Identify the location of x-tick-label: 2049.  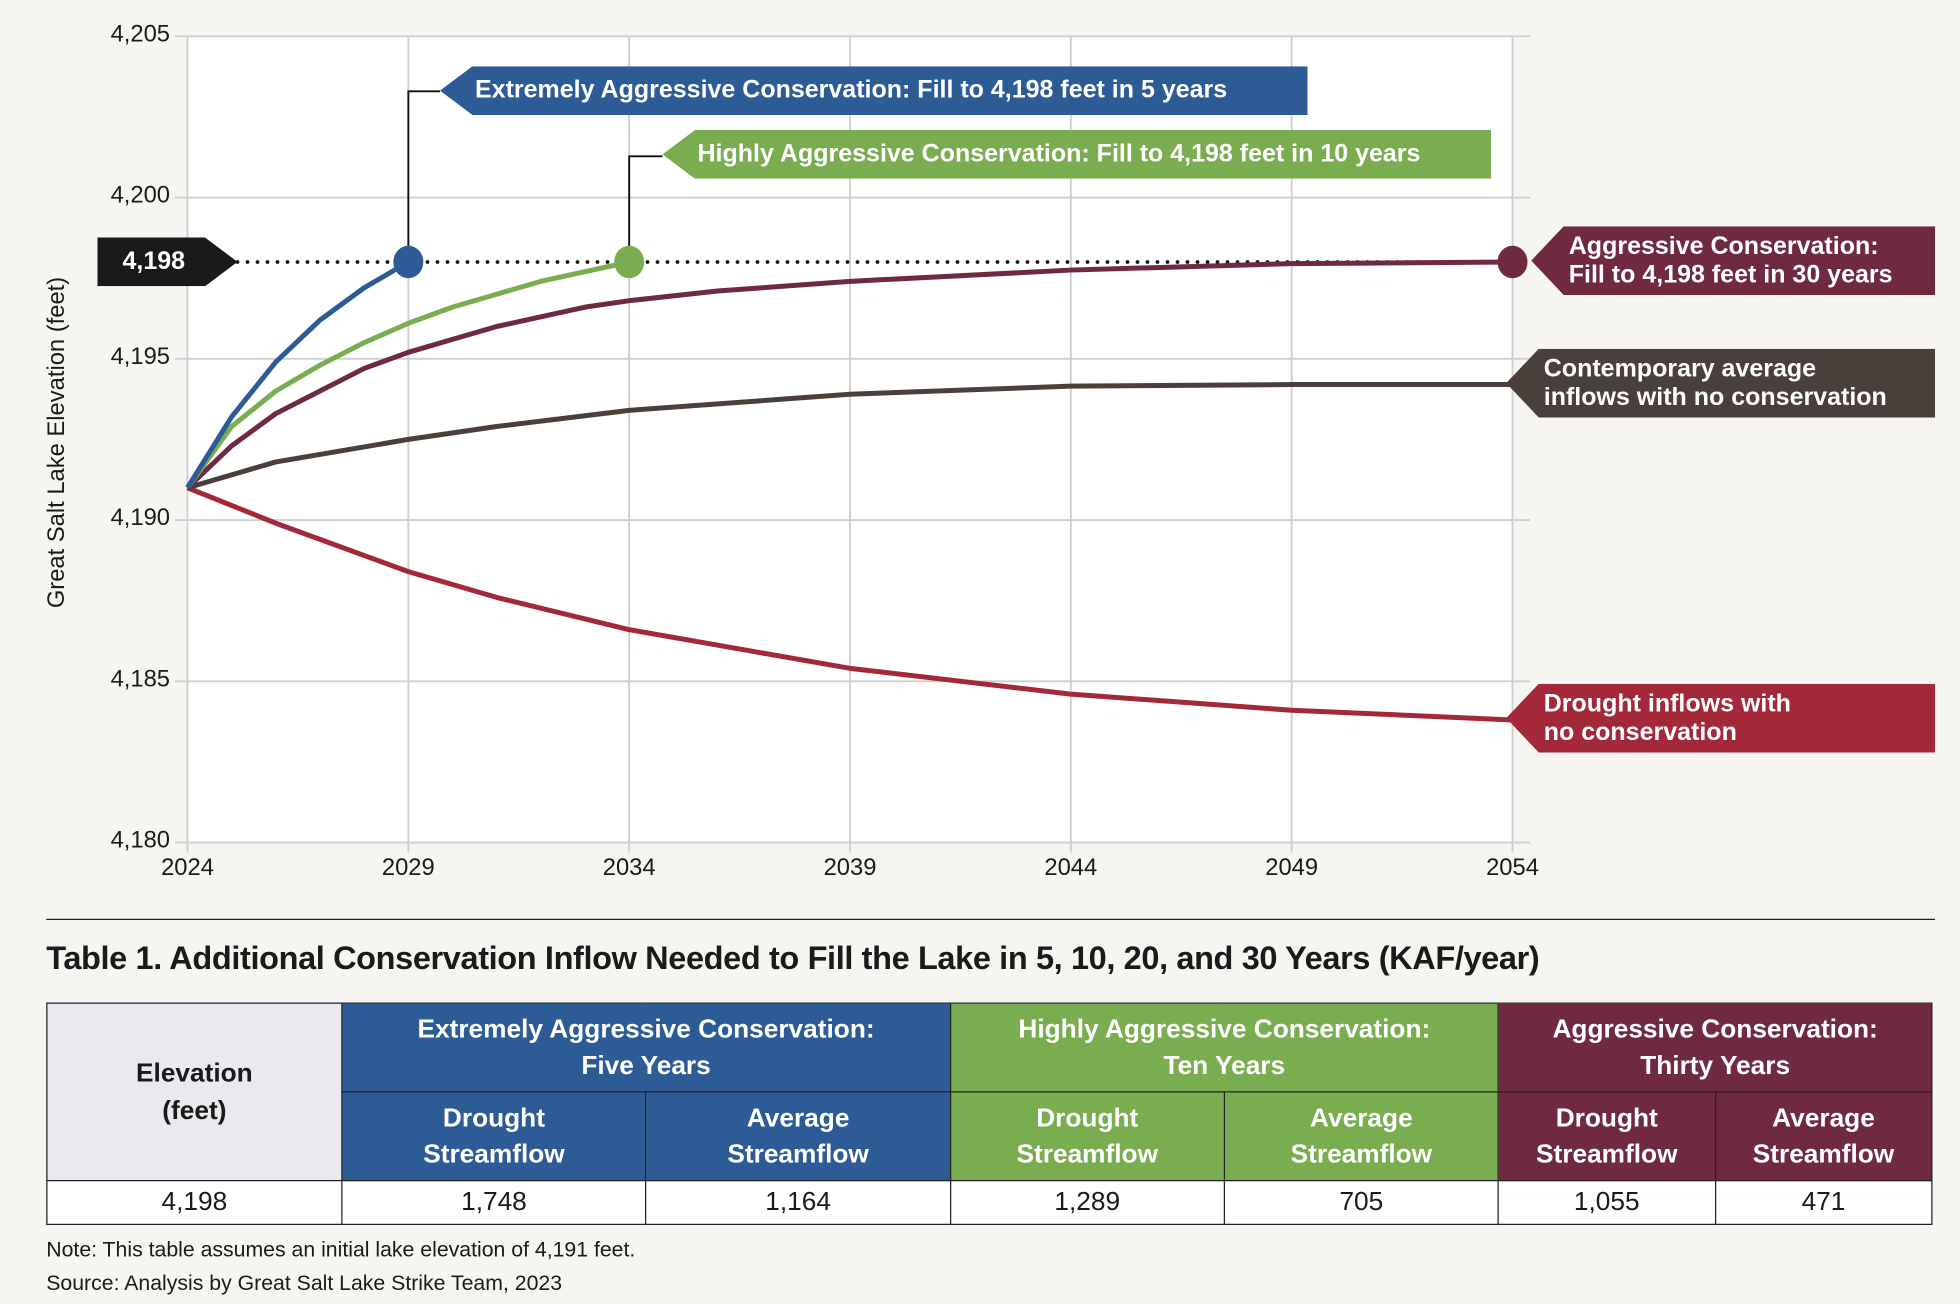
(1292, 868).